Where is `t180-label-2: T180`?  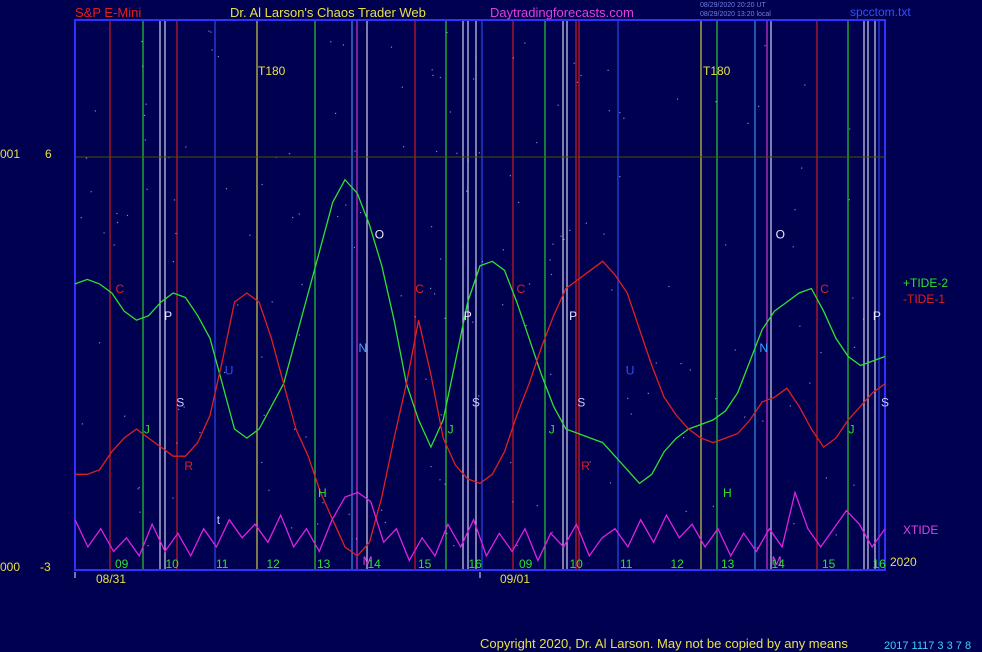 t180-label-2: T180 is located at coordinates (717, 71).